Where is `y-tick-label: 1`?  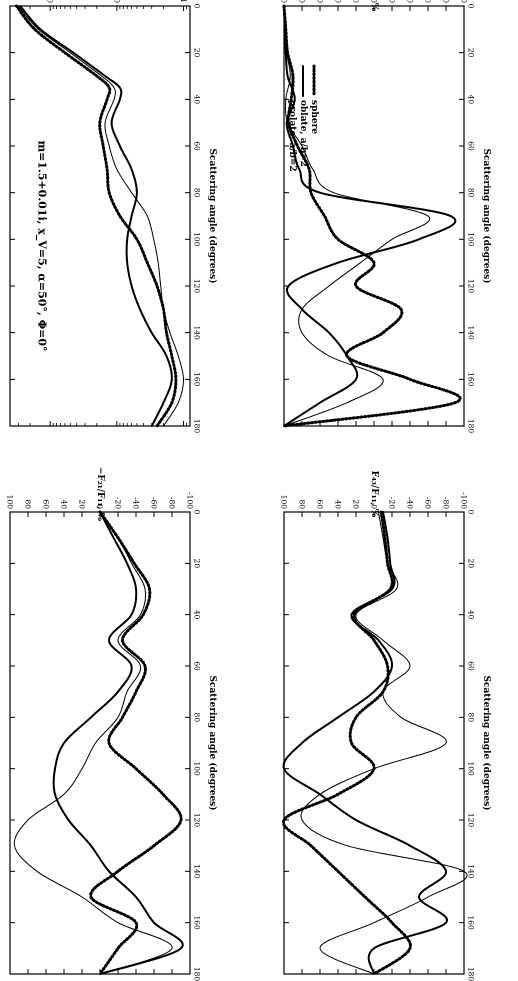
y-tick-label: 1 is located at coordinates (183, 1).